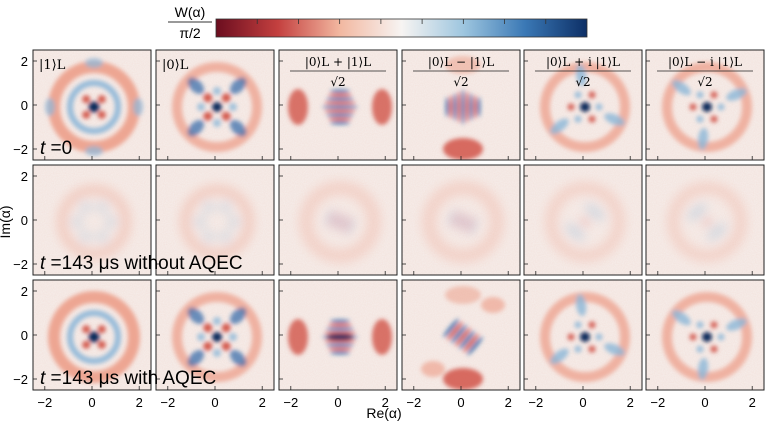 This screenshot has height=425, width=768. Describe the element at coordinates (401, 28) in the screenshot. I see `colorbar-gradient` at that location.